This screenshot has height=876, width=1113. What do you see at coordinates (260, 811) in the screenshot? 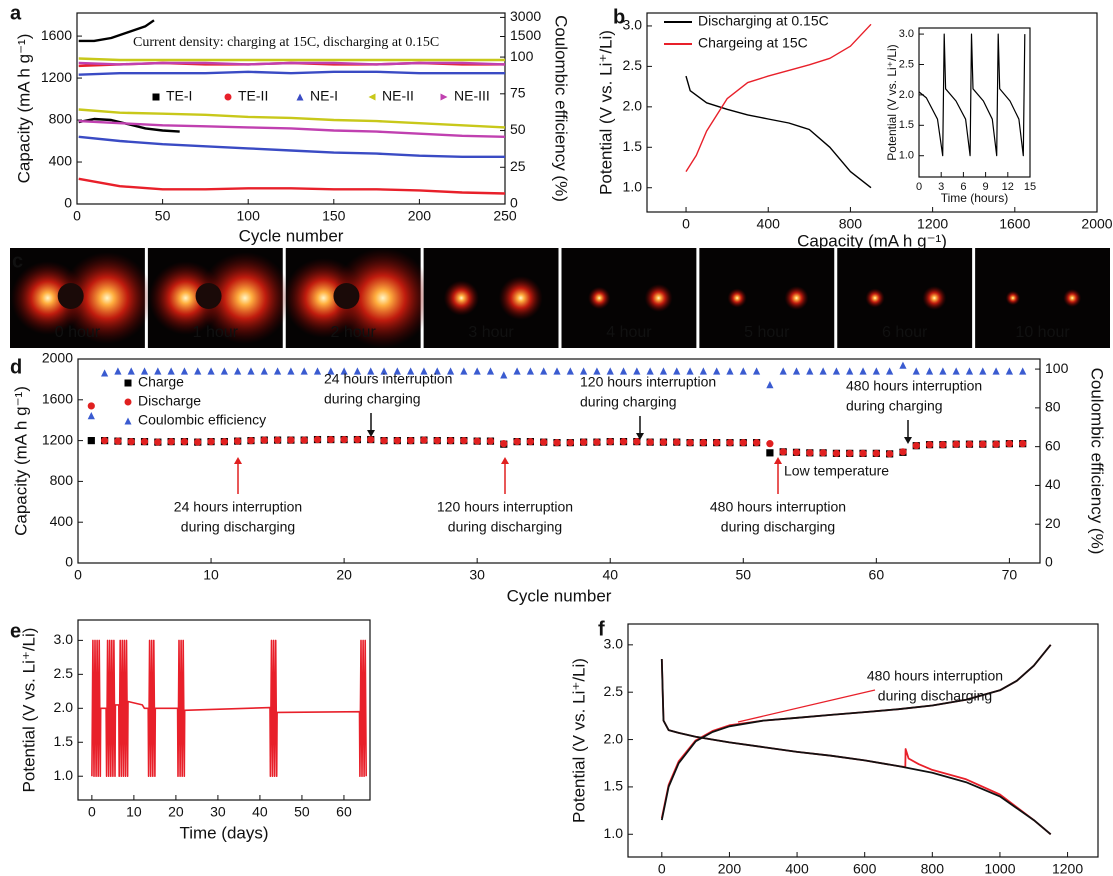
I see `x-tick-label: 40` at bounding box center [260, 811].